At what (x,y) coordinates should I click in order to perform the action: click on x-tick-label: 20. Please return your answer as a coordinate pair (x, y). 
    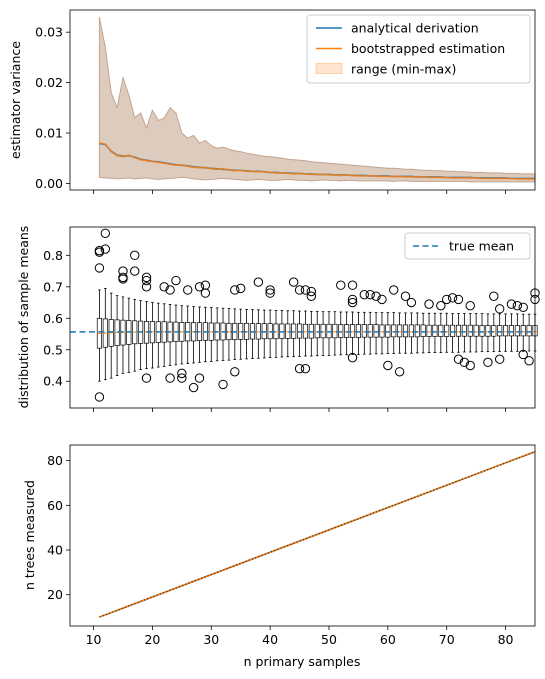
    Looking at the image, I should click on (152, 639).